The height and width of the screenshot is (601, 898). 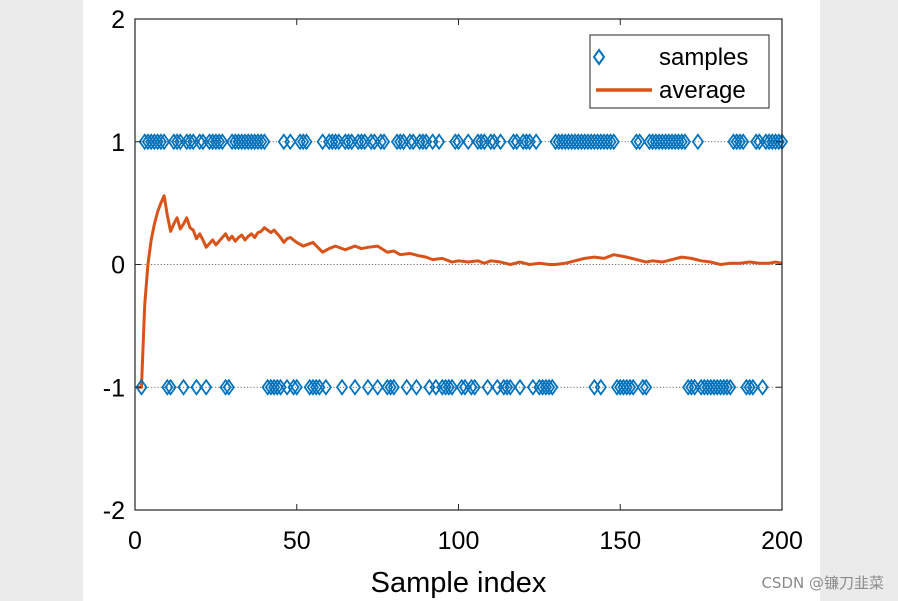 What do you see at coordinates (114, 388) in the screenshot?
I see `y-tick-label: -1` at bounding box center [114, 388].